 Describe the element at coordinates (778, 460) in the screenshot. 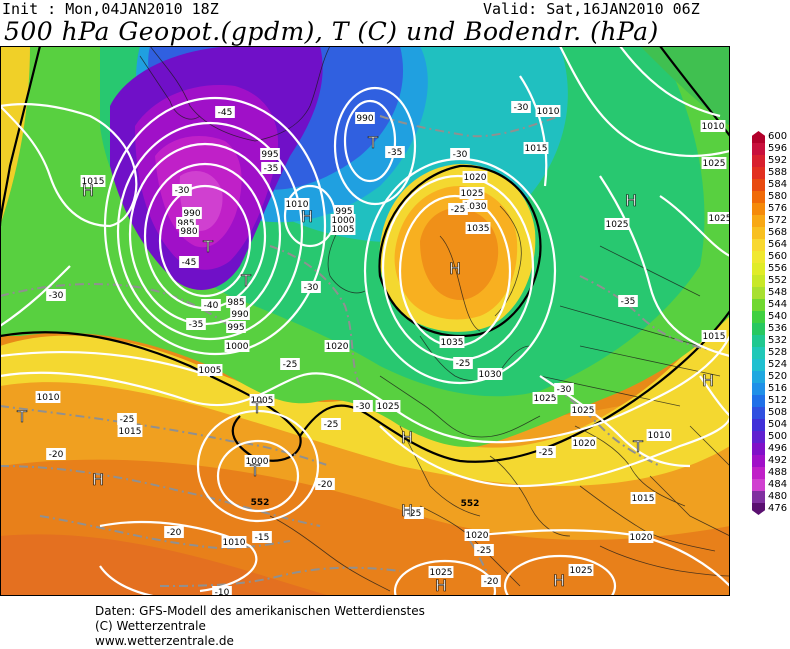

I see `legend-value-label: 492` at that location.